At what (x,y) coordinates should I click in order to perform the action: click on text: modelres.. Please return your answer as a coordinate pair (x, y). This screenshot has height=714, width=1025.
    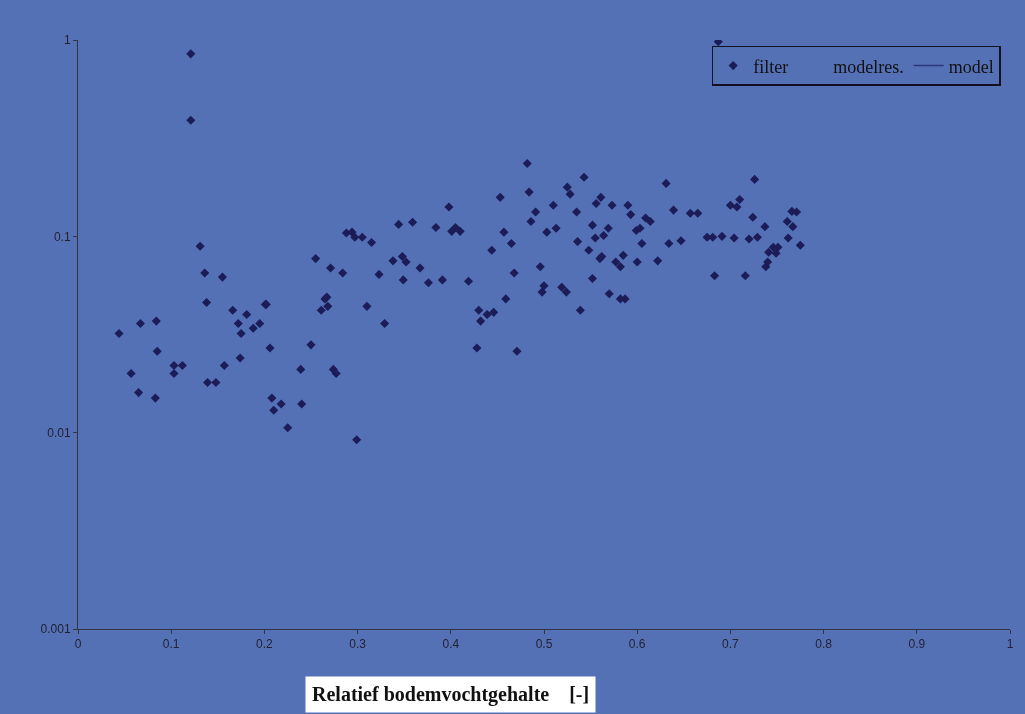
    Looking at the image, I should click on (868, 66).